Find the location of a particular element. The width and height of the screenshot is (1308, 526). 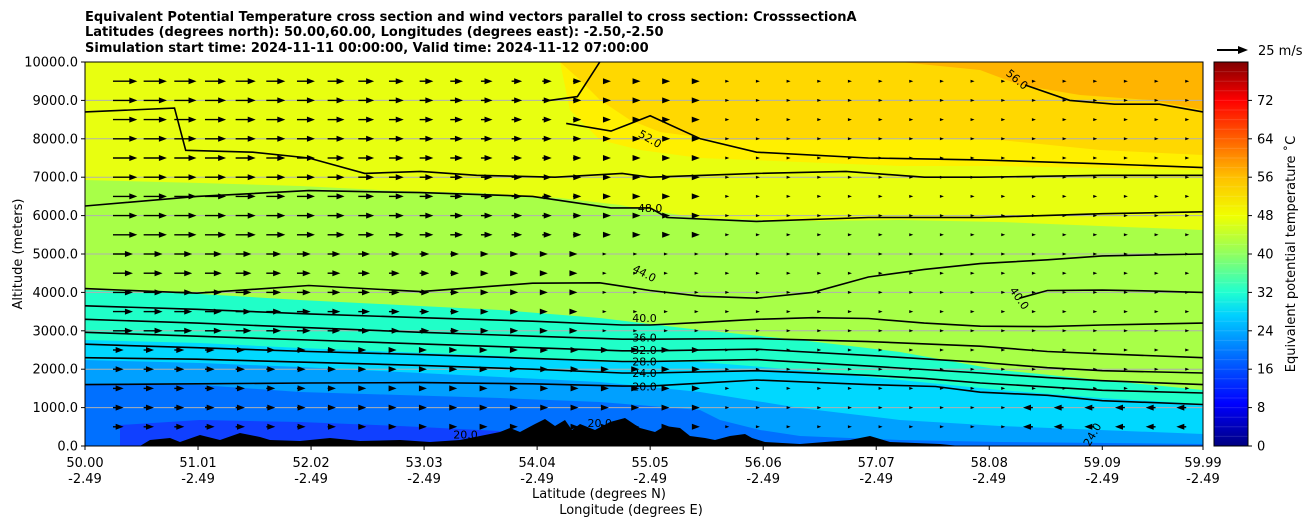

x-tick-label-lat: 50.00 is located at coordinates (84, 463).